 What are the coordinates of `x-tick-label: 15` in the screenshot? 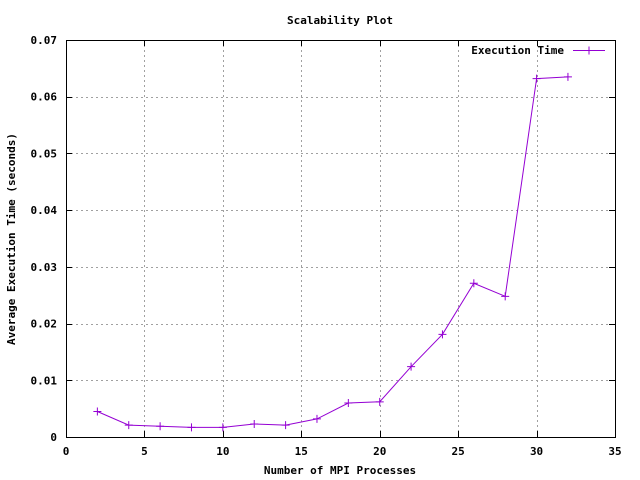 It's located at (301, 451).